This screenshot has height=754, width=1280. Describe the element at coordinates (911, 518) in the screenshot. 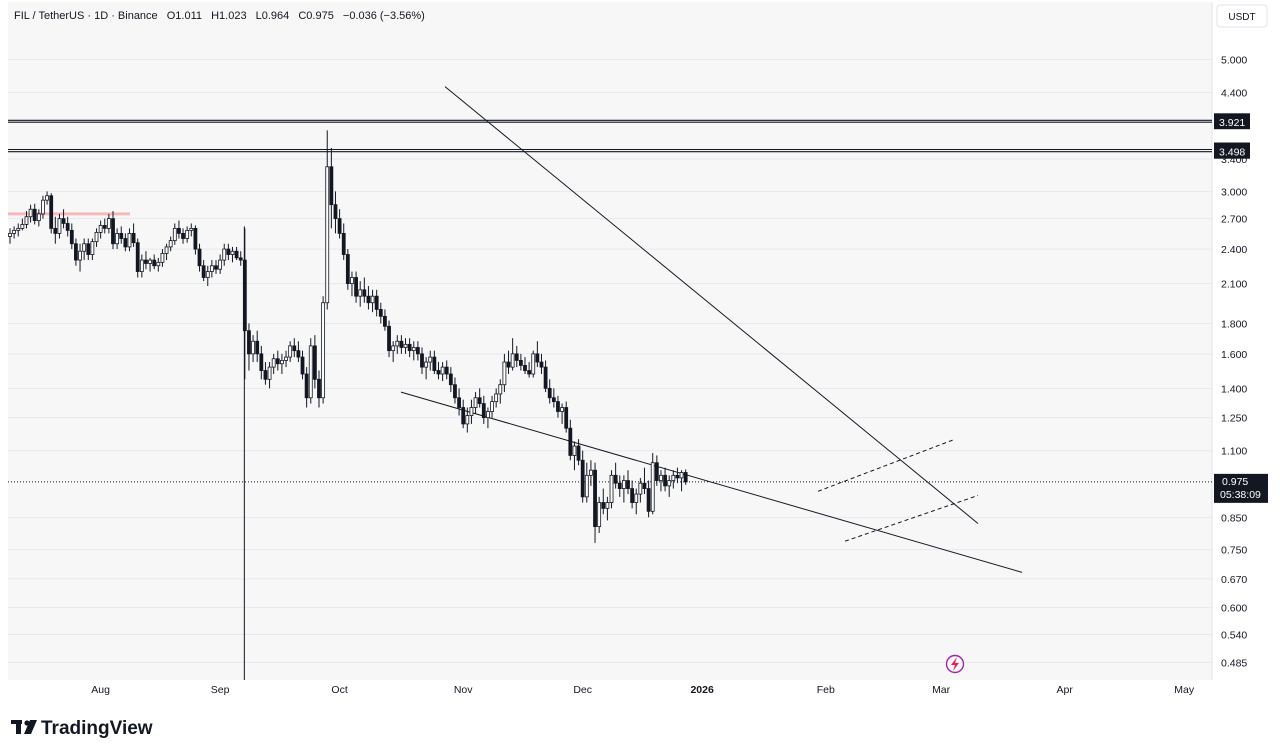

I see `channel-lower-line` at that location.